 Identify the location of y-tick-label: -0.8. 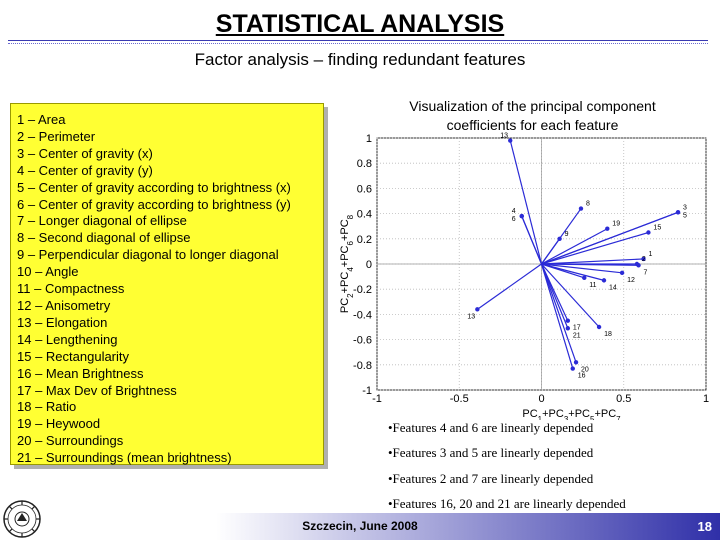
(362, 366).